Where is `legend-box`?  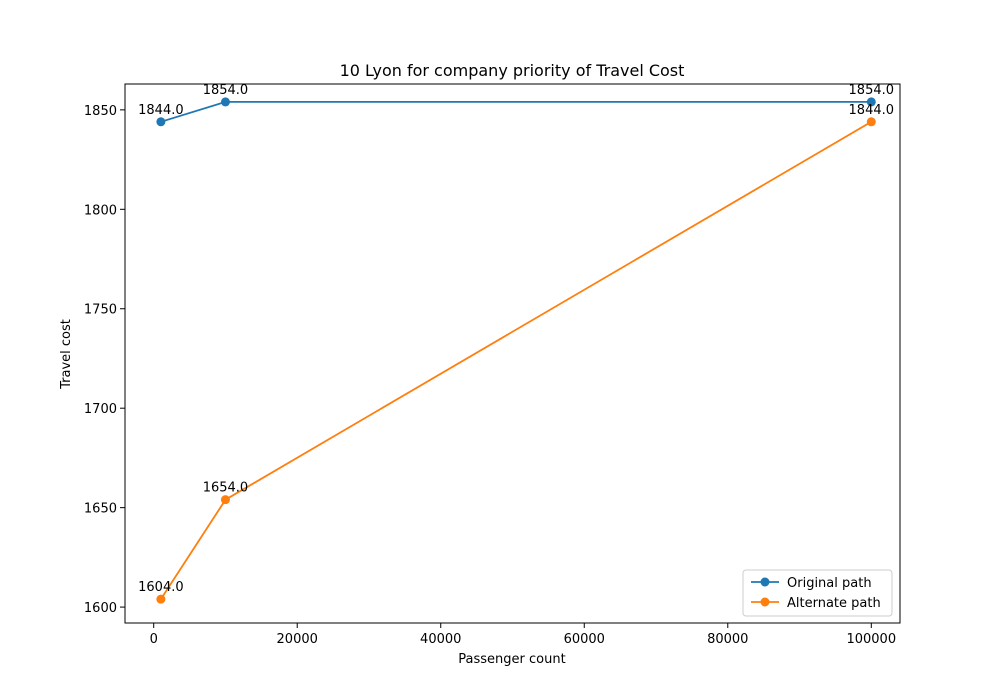
legend-box is located at coordinates (817, 593).